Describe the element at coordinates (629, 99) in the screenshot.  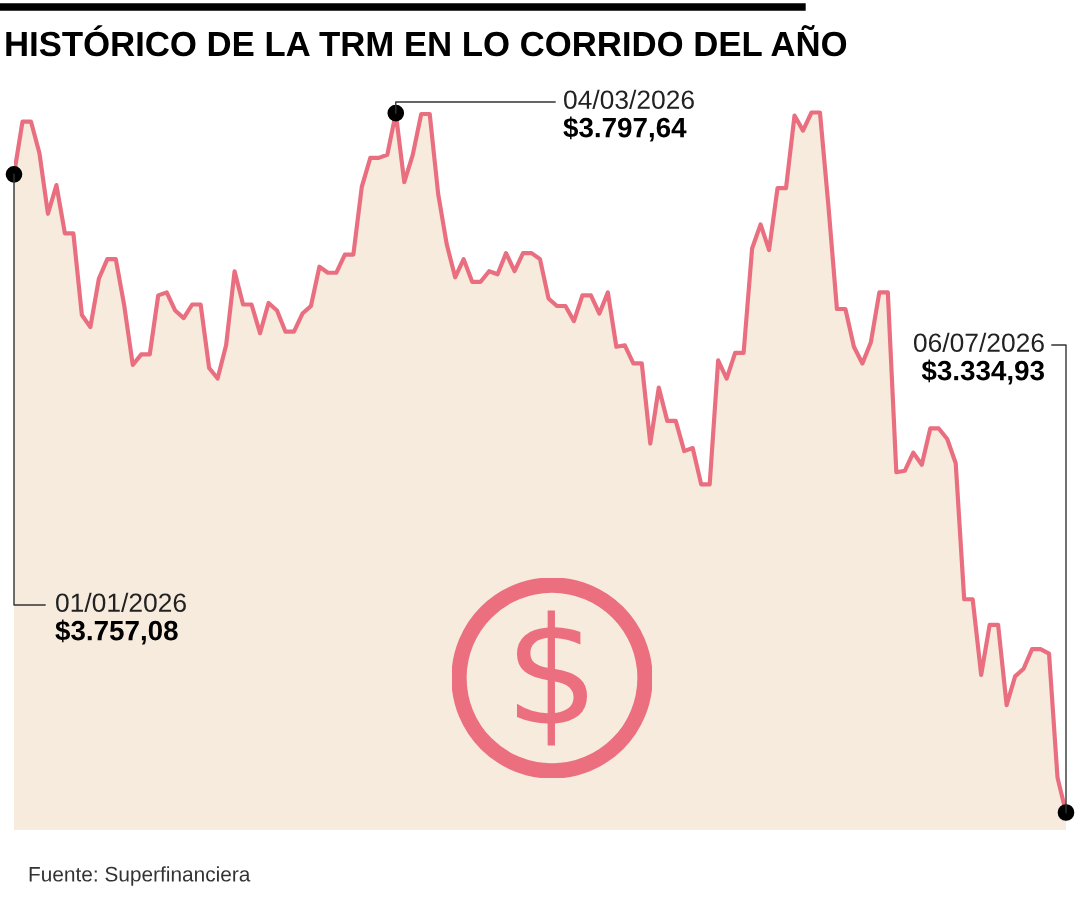
I see `text: 04/03/2026` at that location.